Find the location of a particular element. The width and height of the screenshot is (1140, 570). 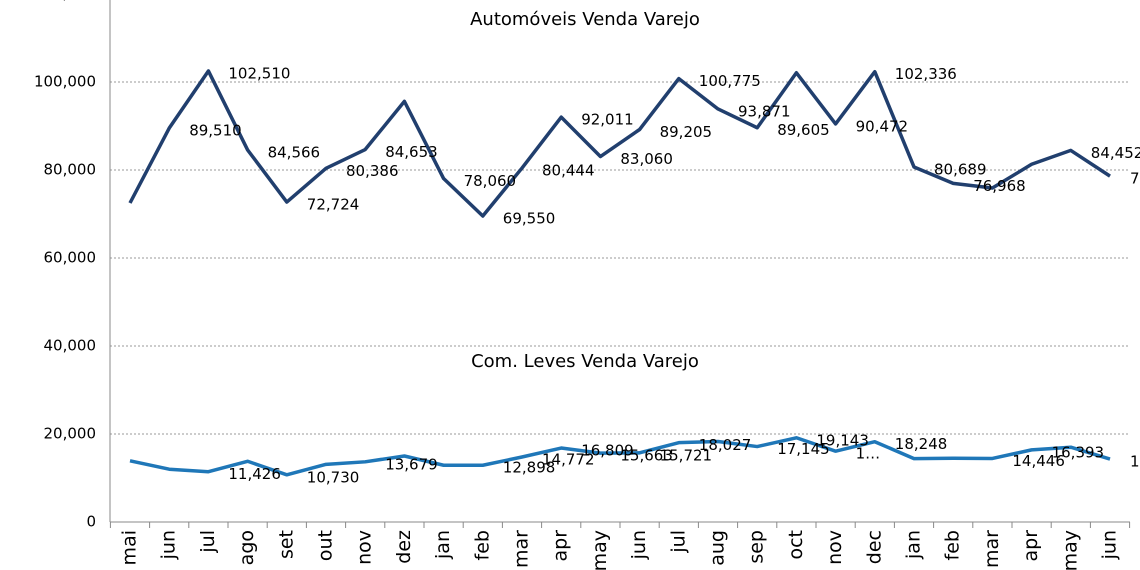

data-label: 89,205 is located at coordinates (686, 132).